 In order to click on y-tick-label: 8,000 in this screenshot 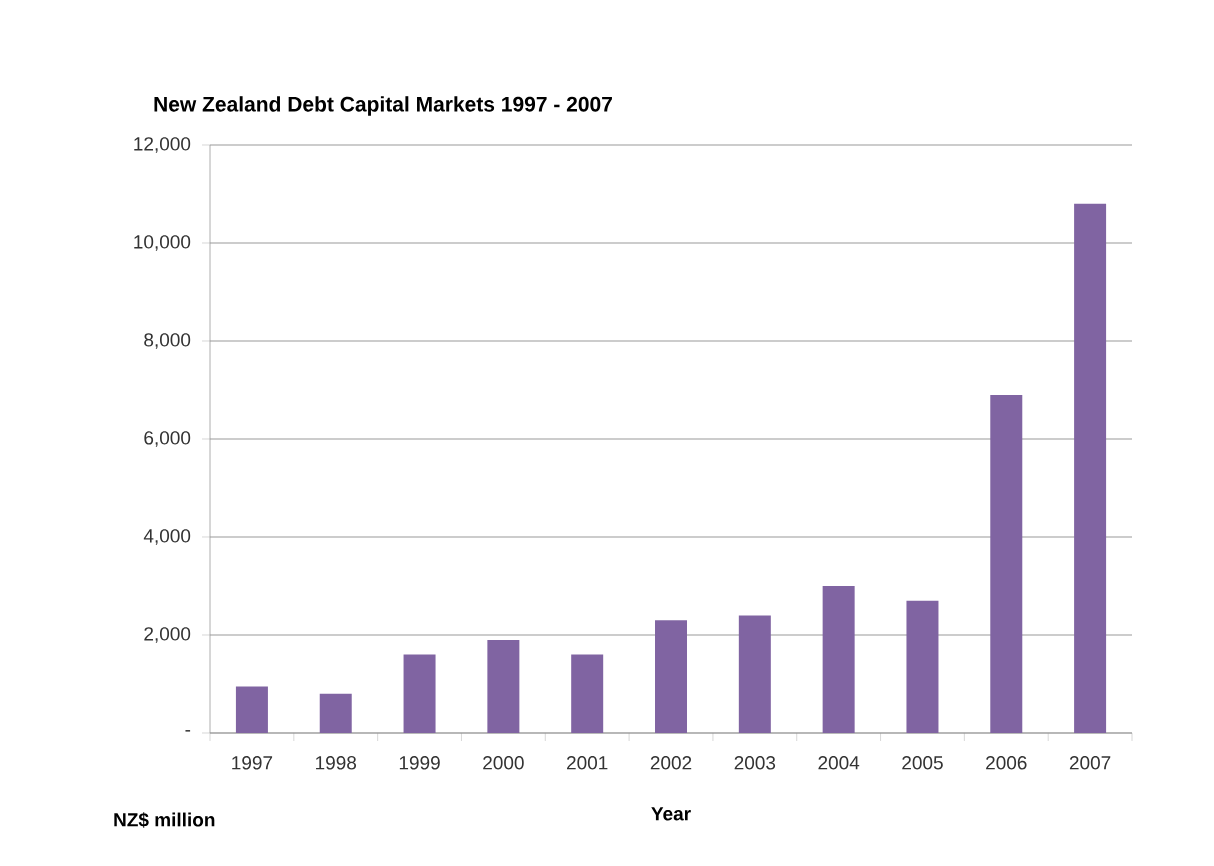, I will do `click(167, 341)`.